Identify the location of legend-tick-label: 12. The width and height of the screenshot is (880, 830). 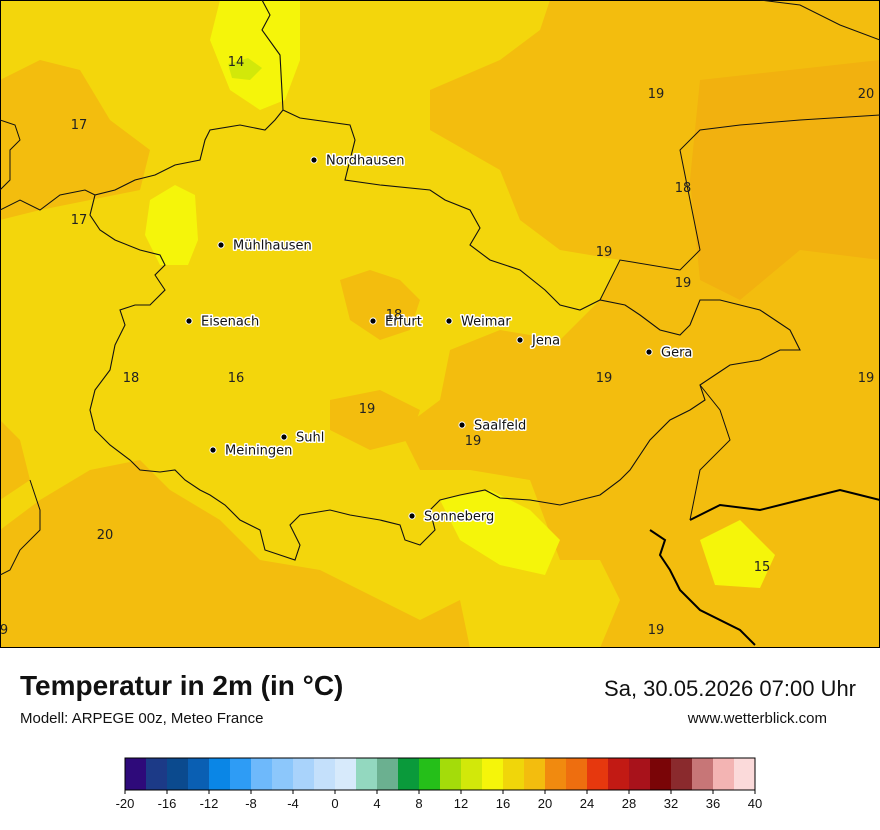
(461, 803).